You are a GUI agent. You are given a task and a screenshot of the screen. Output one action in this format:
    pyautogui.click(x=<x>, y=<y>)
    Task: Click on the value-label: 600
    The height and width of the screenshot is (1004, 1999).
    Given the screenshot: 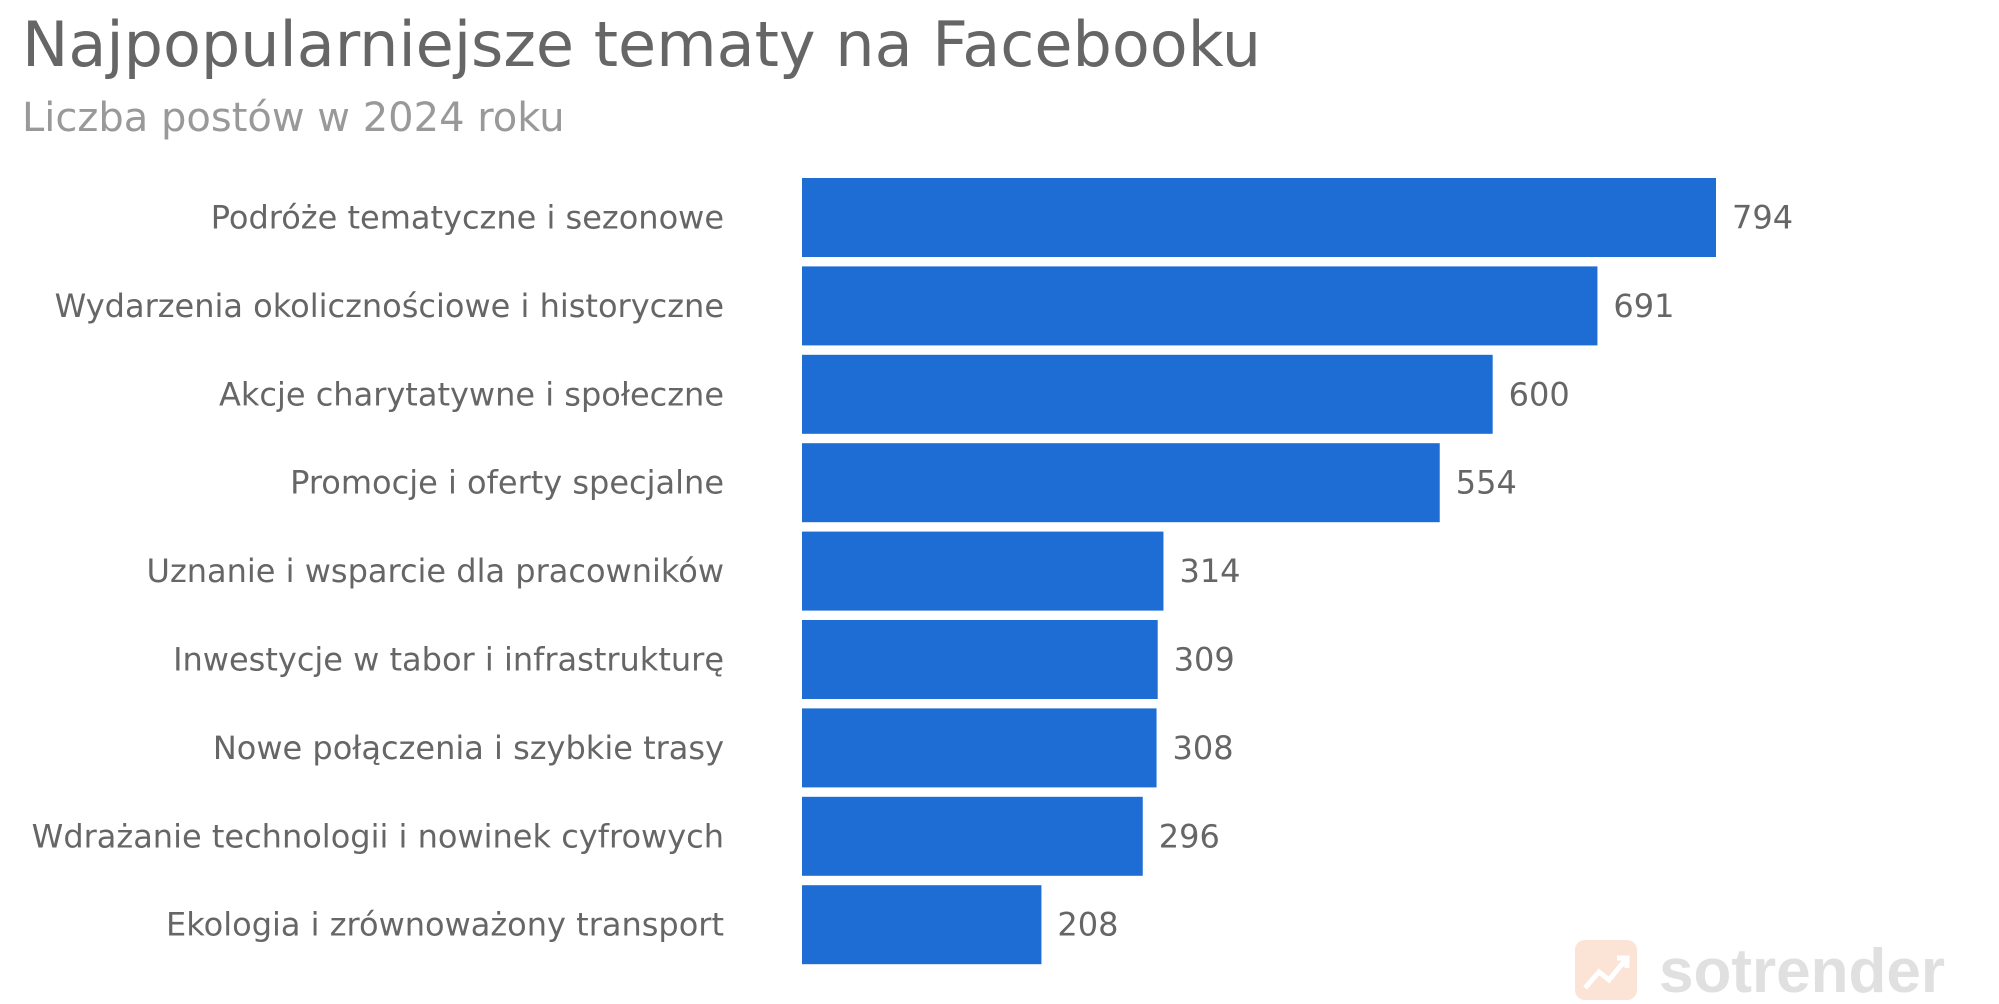 What is the action you would take?
    pyautogui.click(x=1539, y=394)
    